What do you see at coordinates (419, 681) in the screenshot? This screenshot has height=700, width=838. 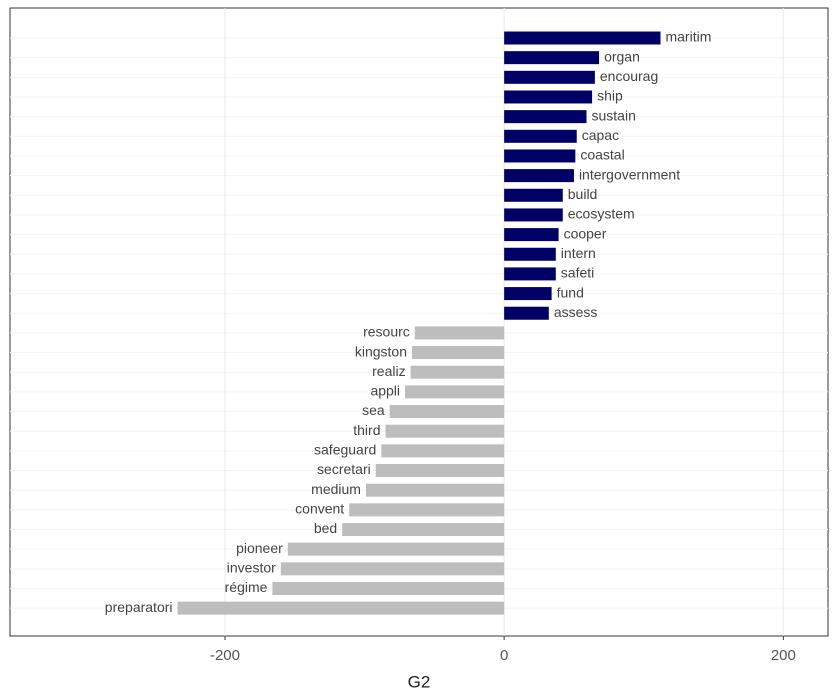 I see `x-axis-label: G2` at bounding box center [419, 681].